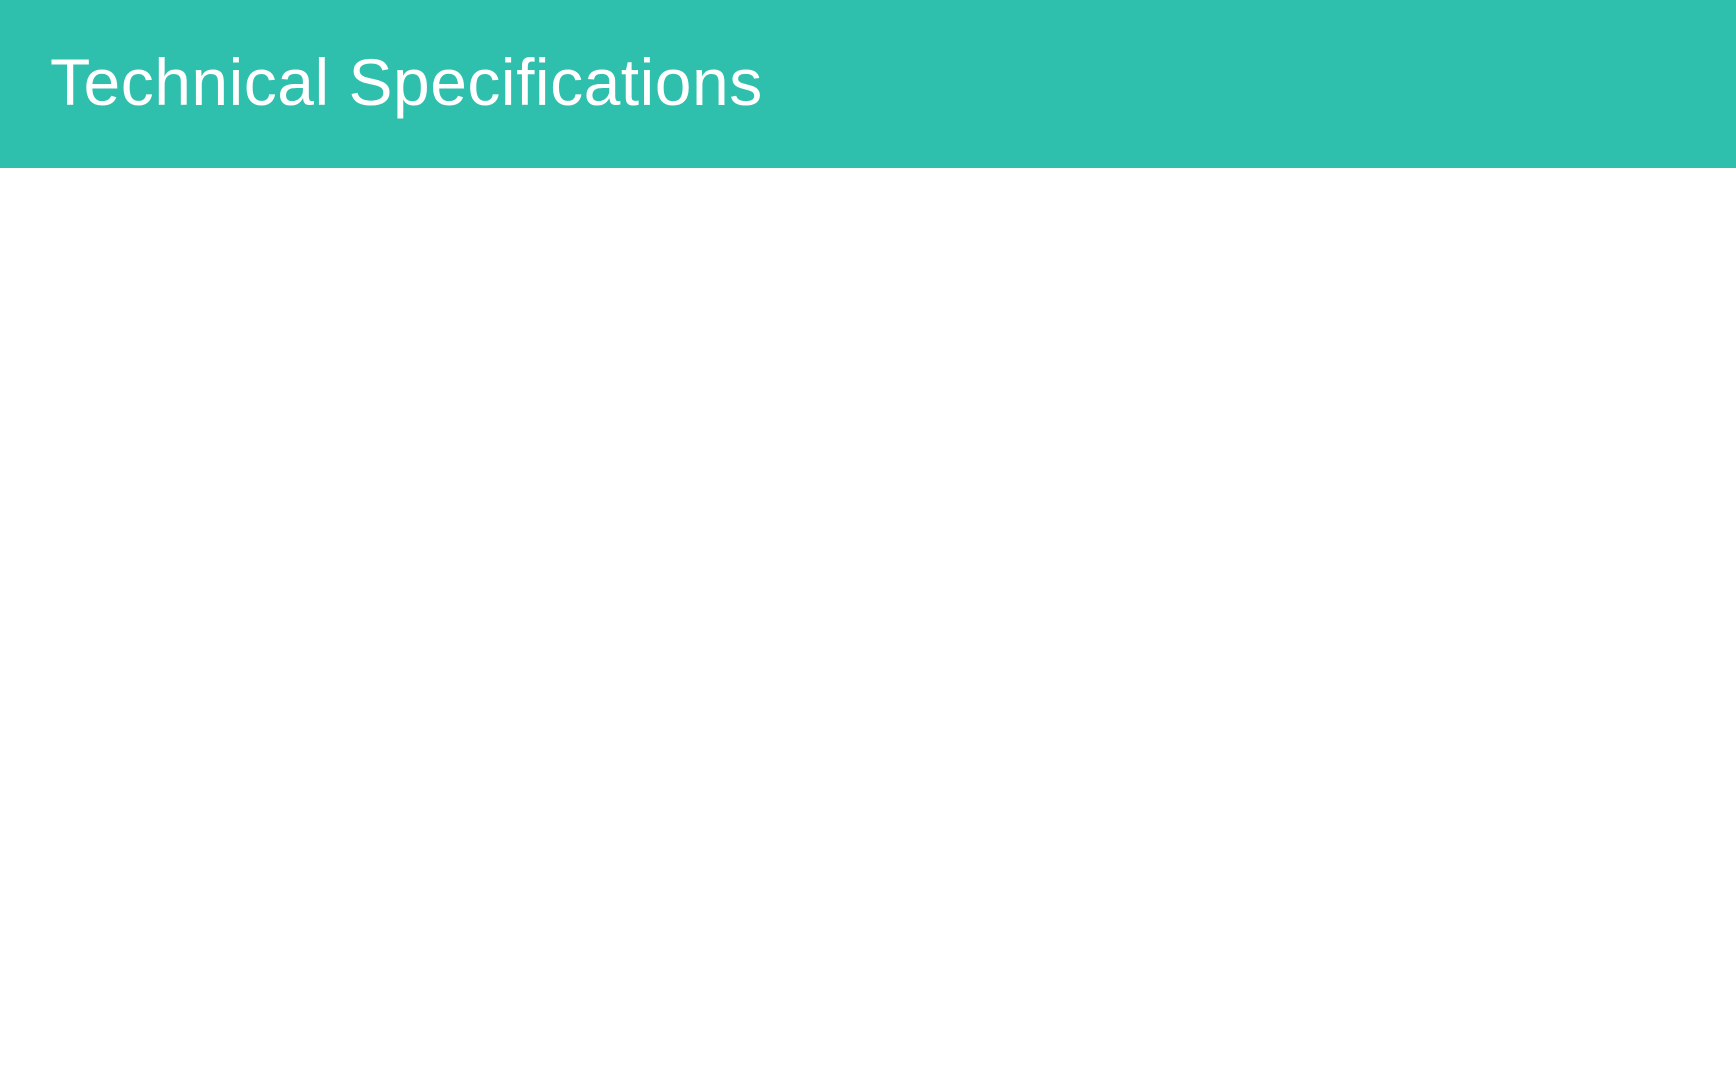  What do you see at coordinates (406, 82) in the screenshot?
I see `page-title: Technical Specifications` at bounding box center [406, 82].